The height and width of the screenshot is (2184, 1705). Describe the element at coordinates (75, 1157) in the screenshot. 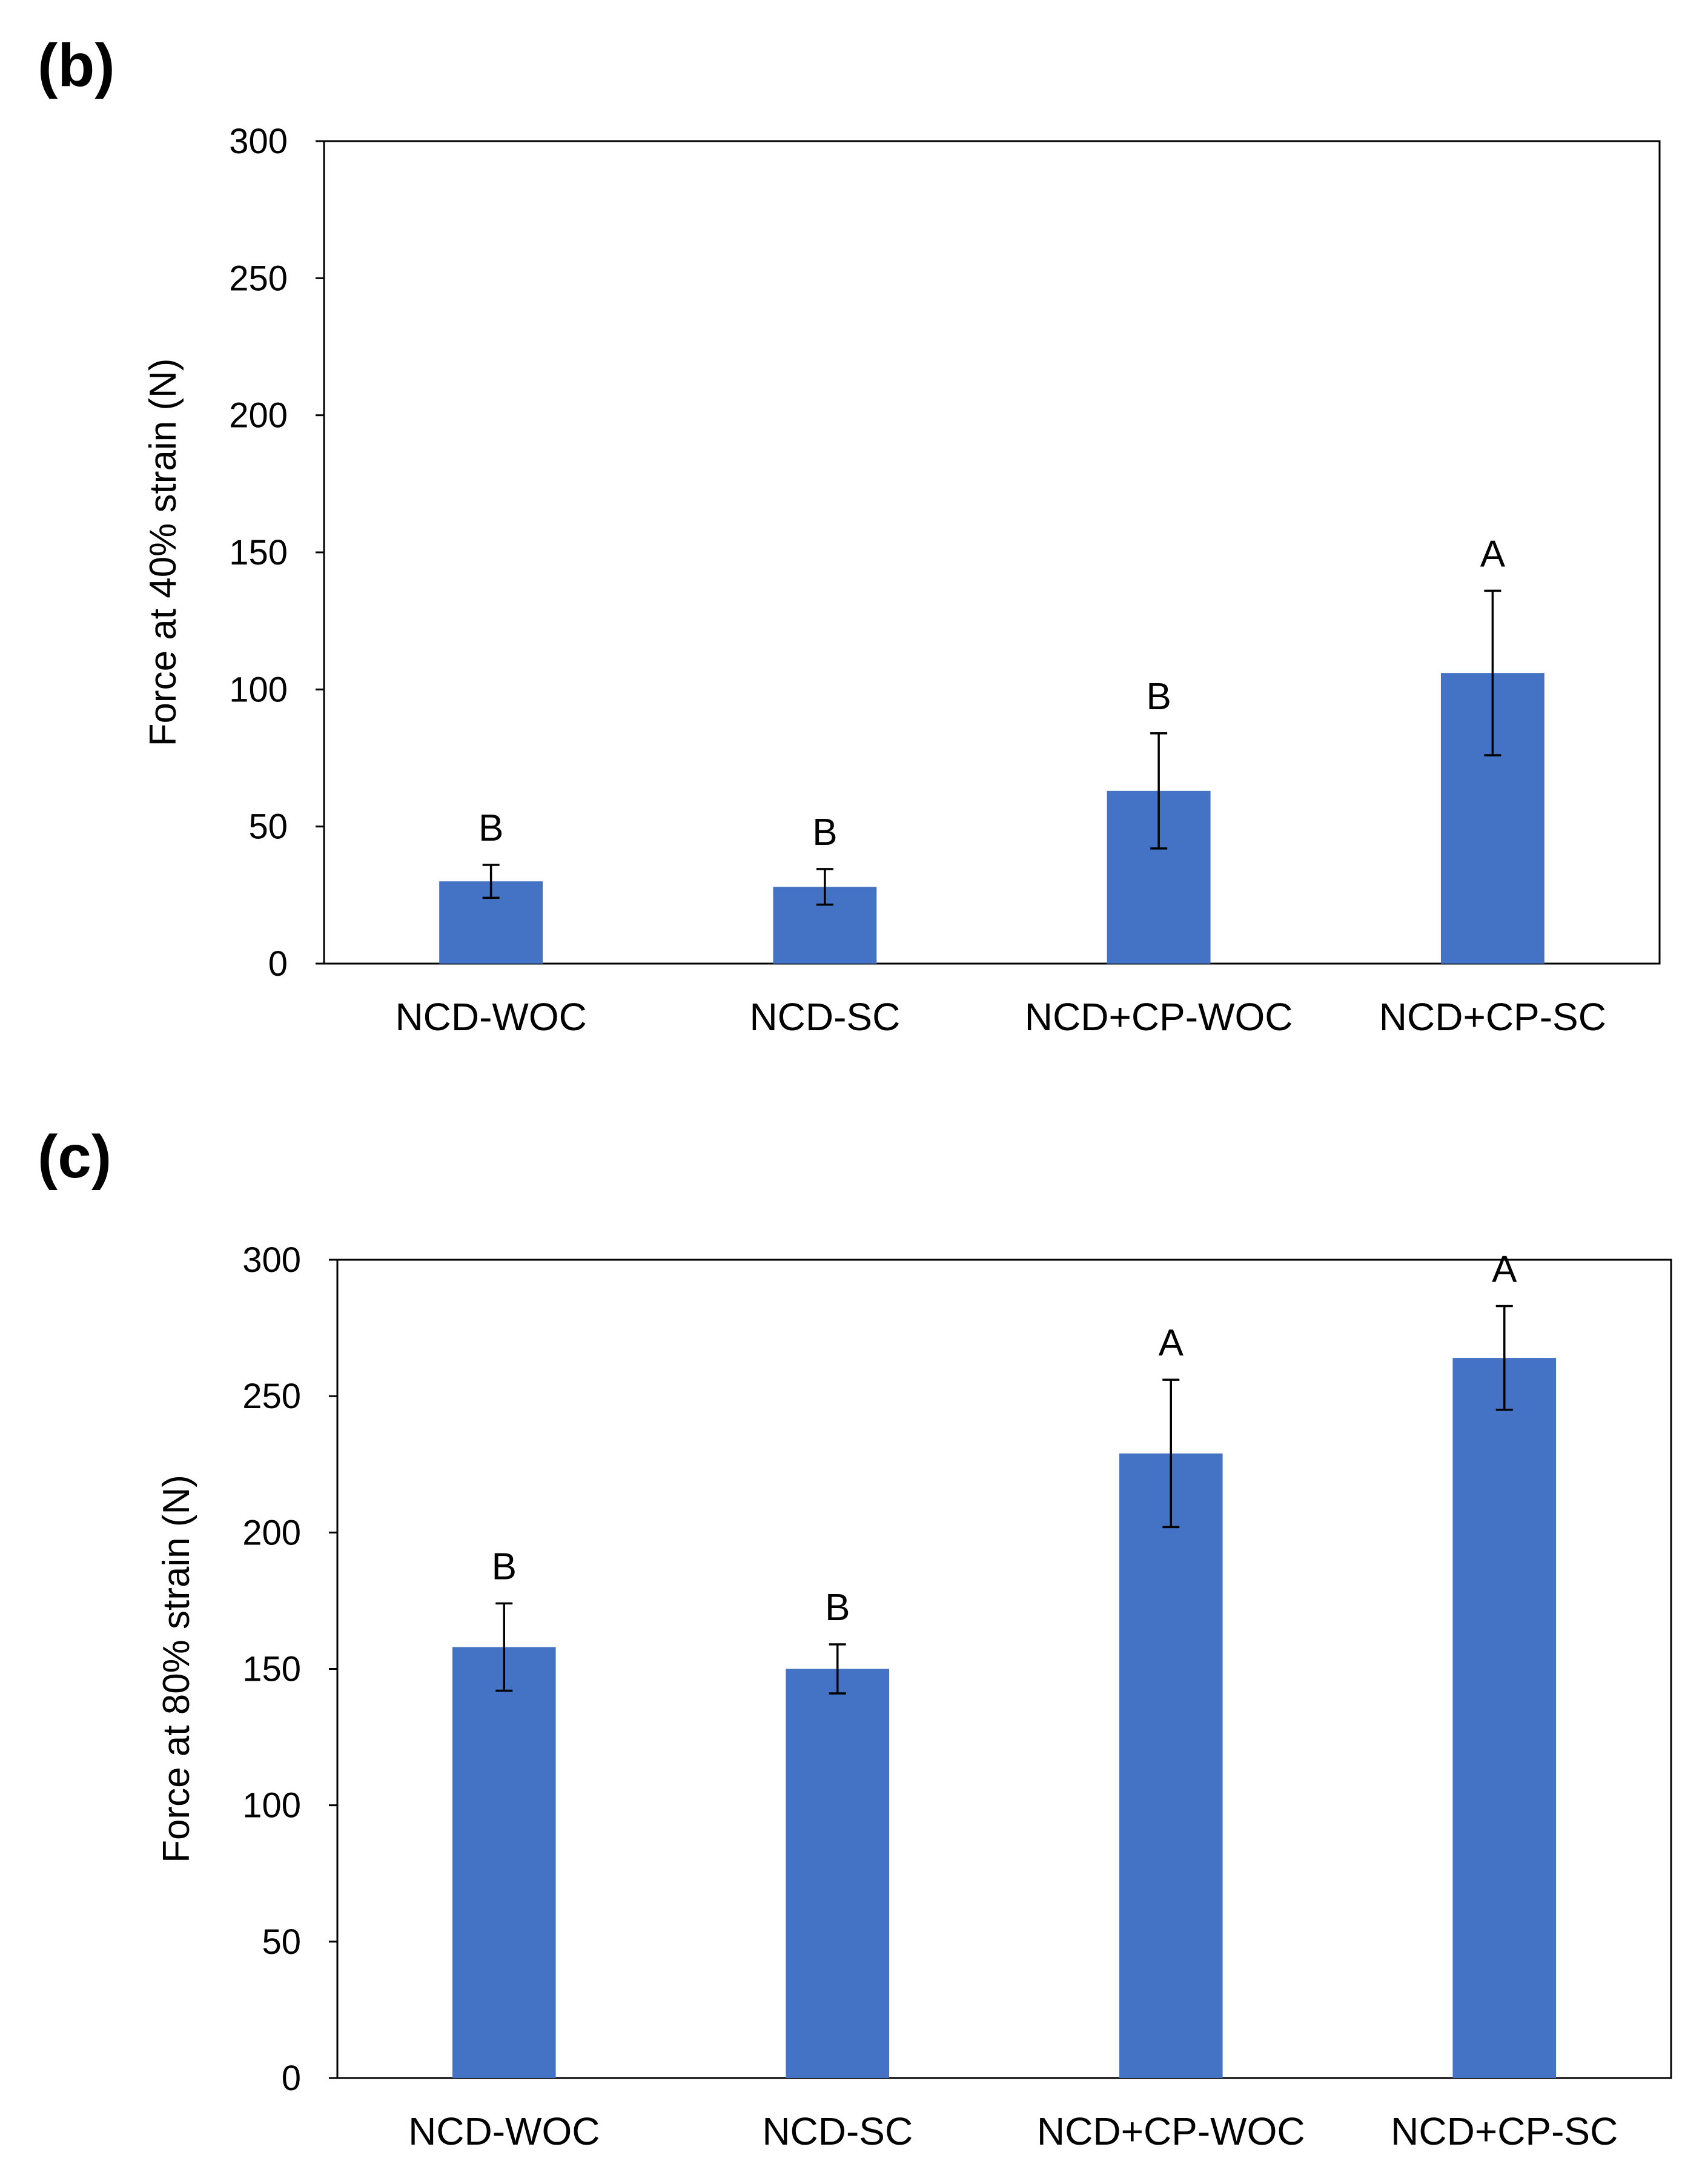

I see `panel-label-c: (c)` at that location.